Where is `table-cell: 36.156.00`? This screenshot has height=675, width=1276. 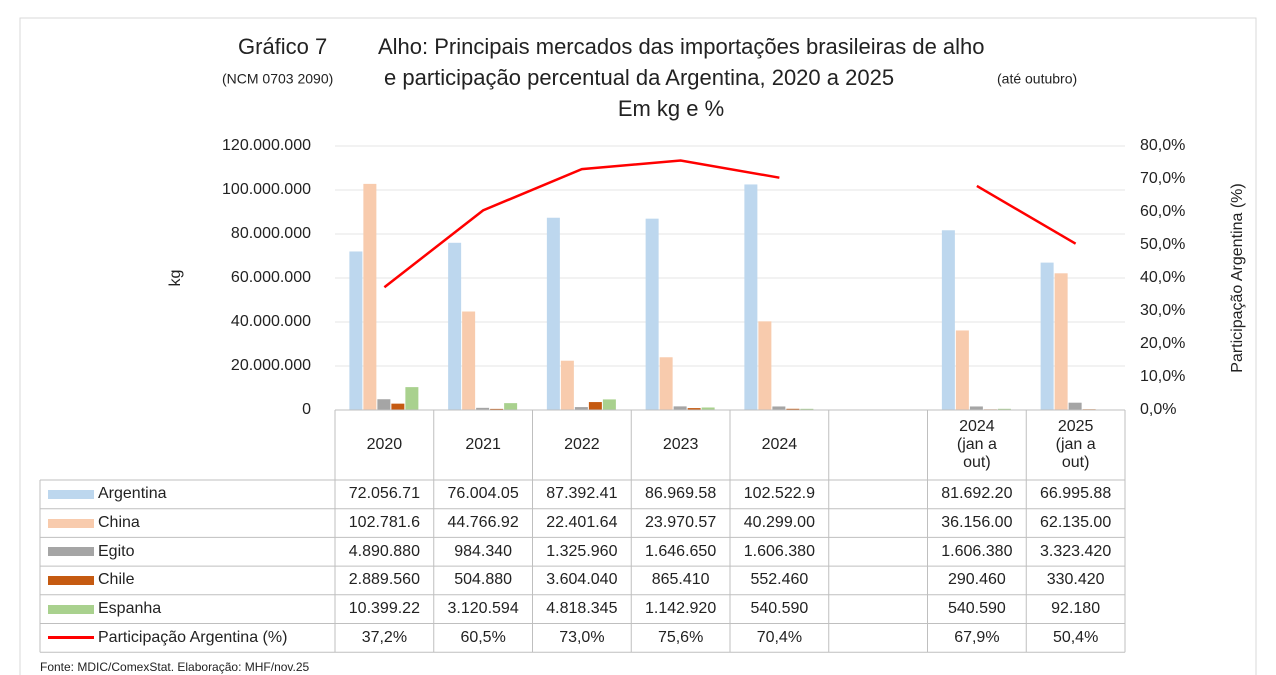
table-cell: 36.156.00 is located at coordinates (977, 523).